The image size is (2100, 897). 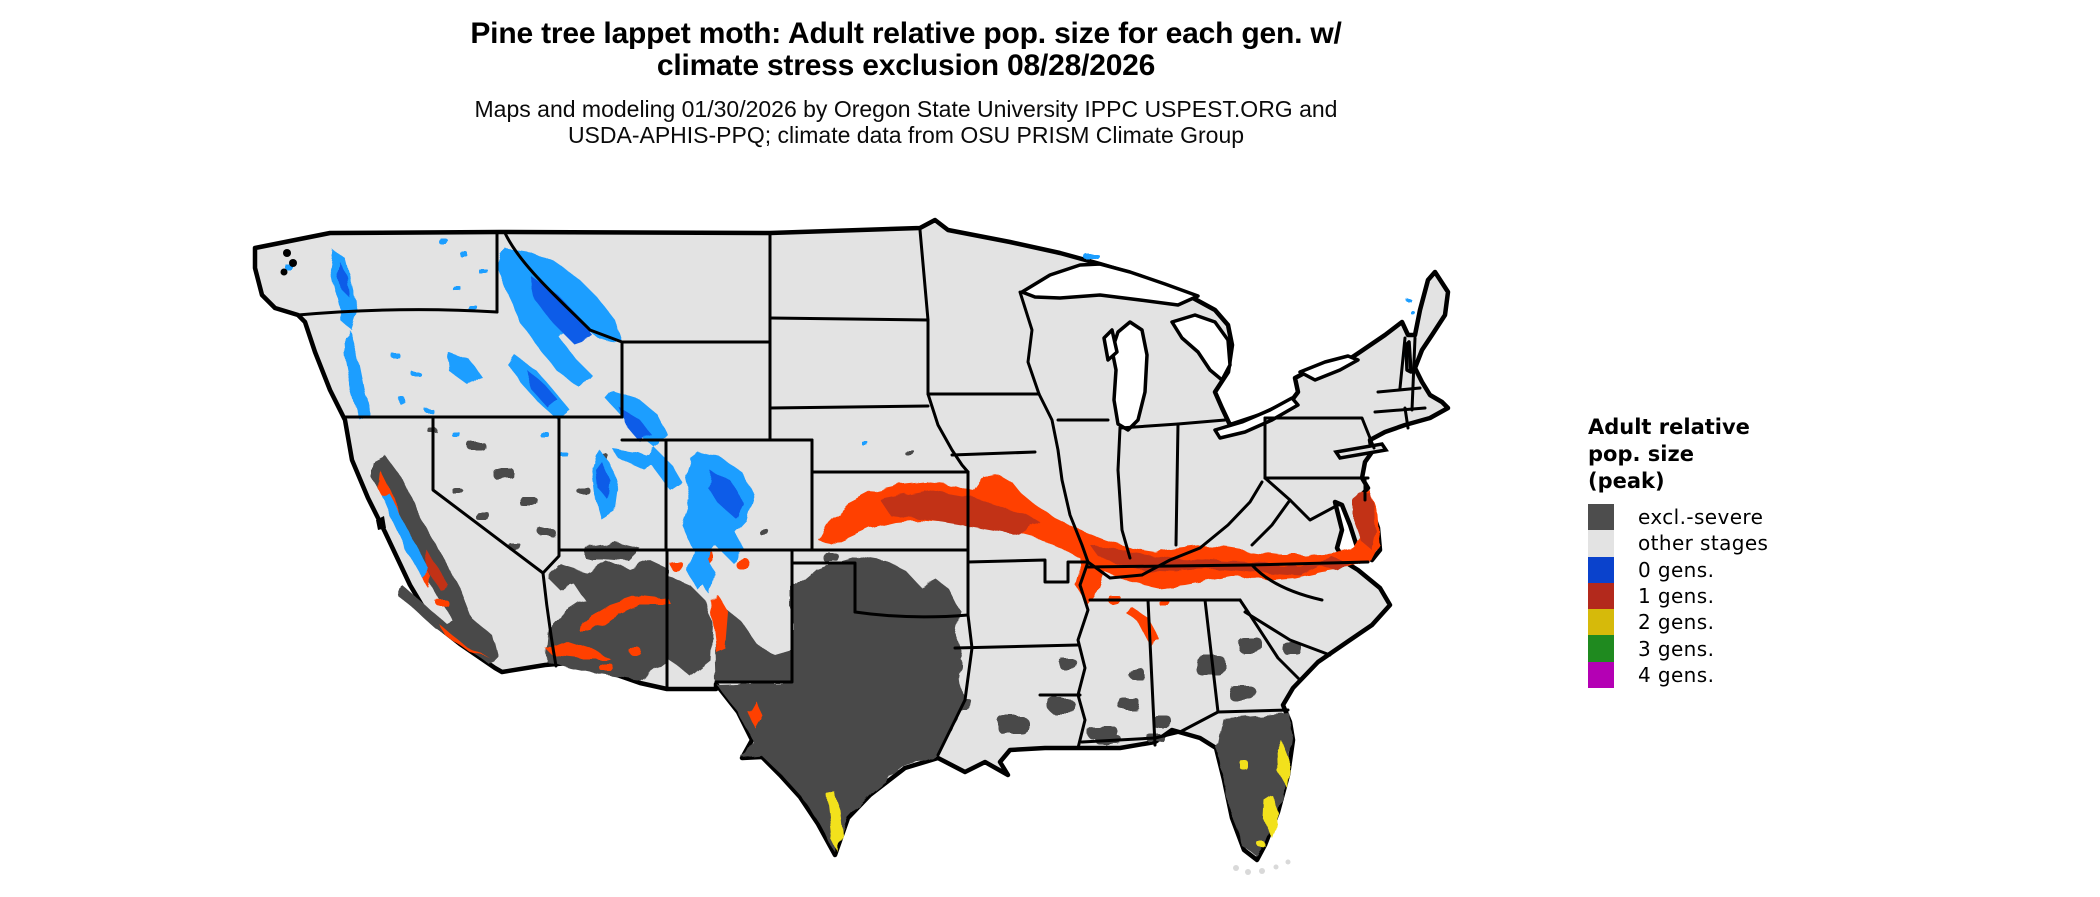 What do you see at coordinates (1676, 674) in the screenshot?
I see `legend-label: 4 gens.` at bounding box center [1676, 674].